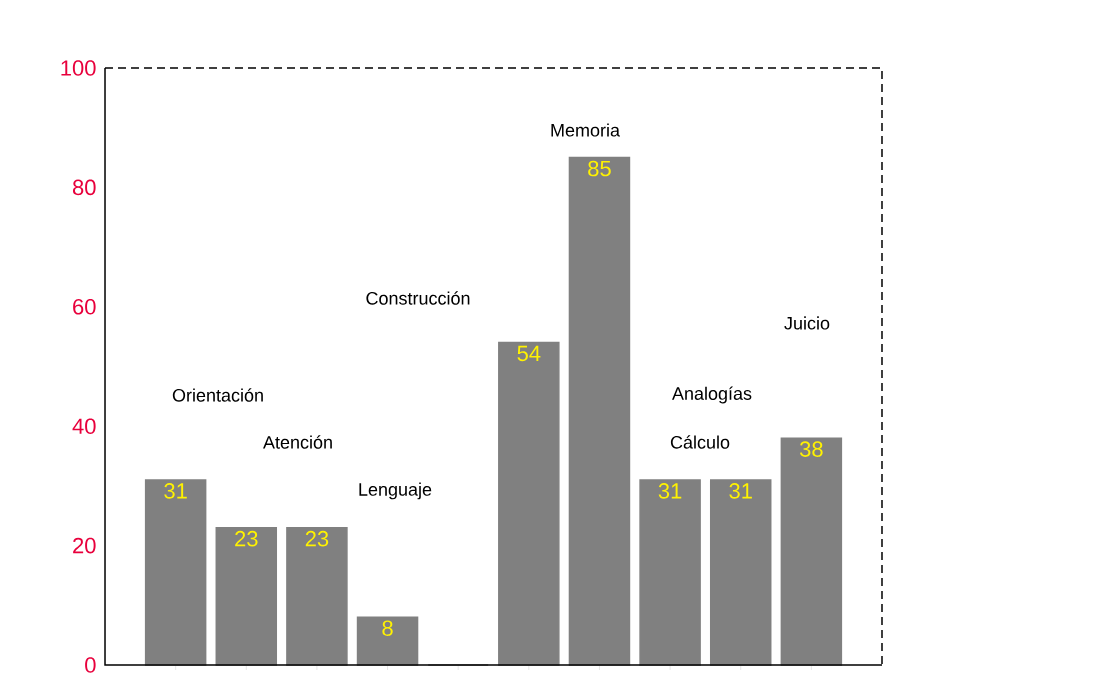 The width and height of the screenshot is (1120, 675). I want to click on annotation: Analogías, so click(712, 395).